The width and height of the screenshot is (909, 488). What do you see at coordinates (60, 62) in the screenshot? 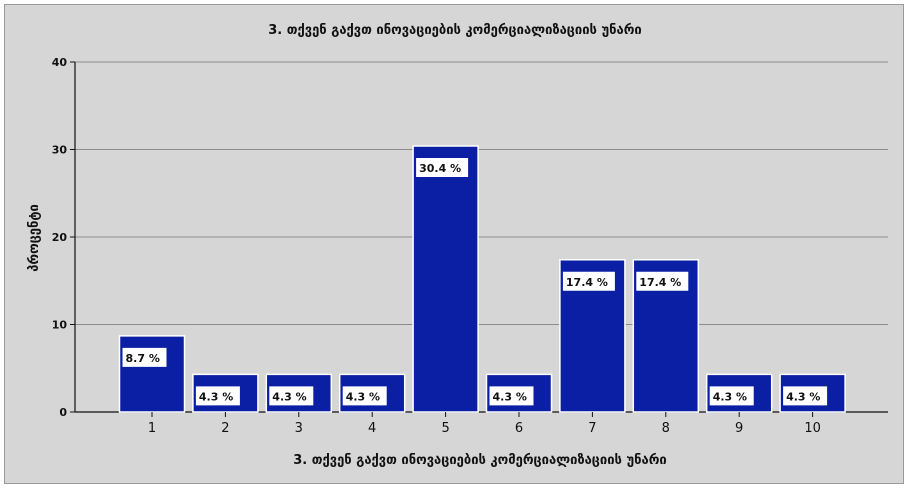
I see `y-tick-label: 40` at bounding box center [60, 62].